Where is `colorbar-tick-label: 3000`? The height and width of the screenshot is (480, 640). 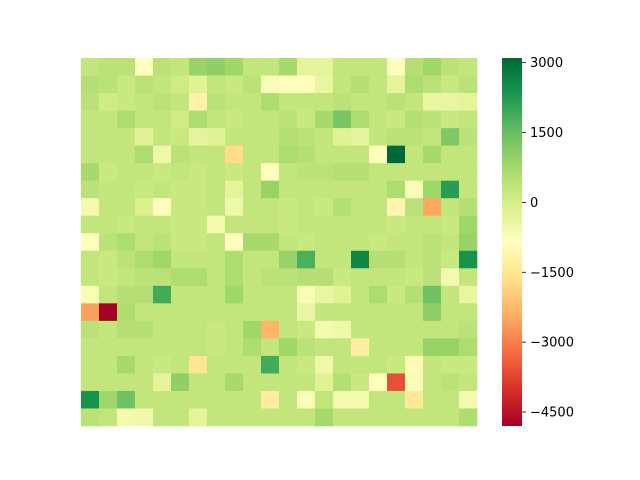 colorbar-tick-label: 3000 is located at coordinates (546, 63).